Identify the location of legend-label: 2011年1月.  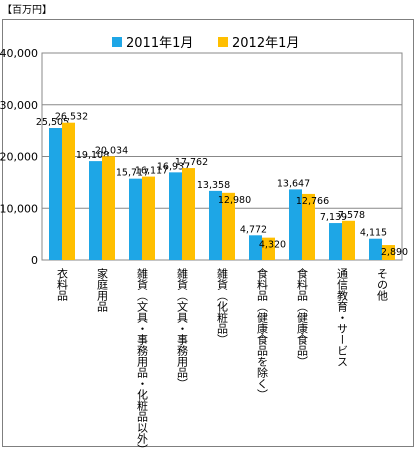
(159, 43).